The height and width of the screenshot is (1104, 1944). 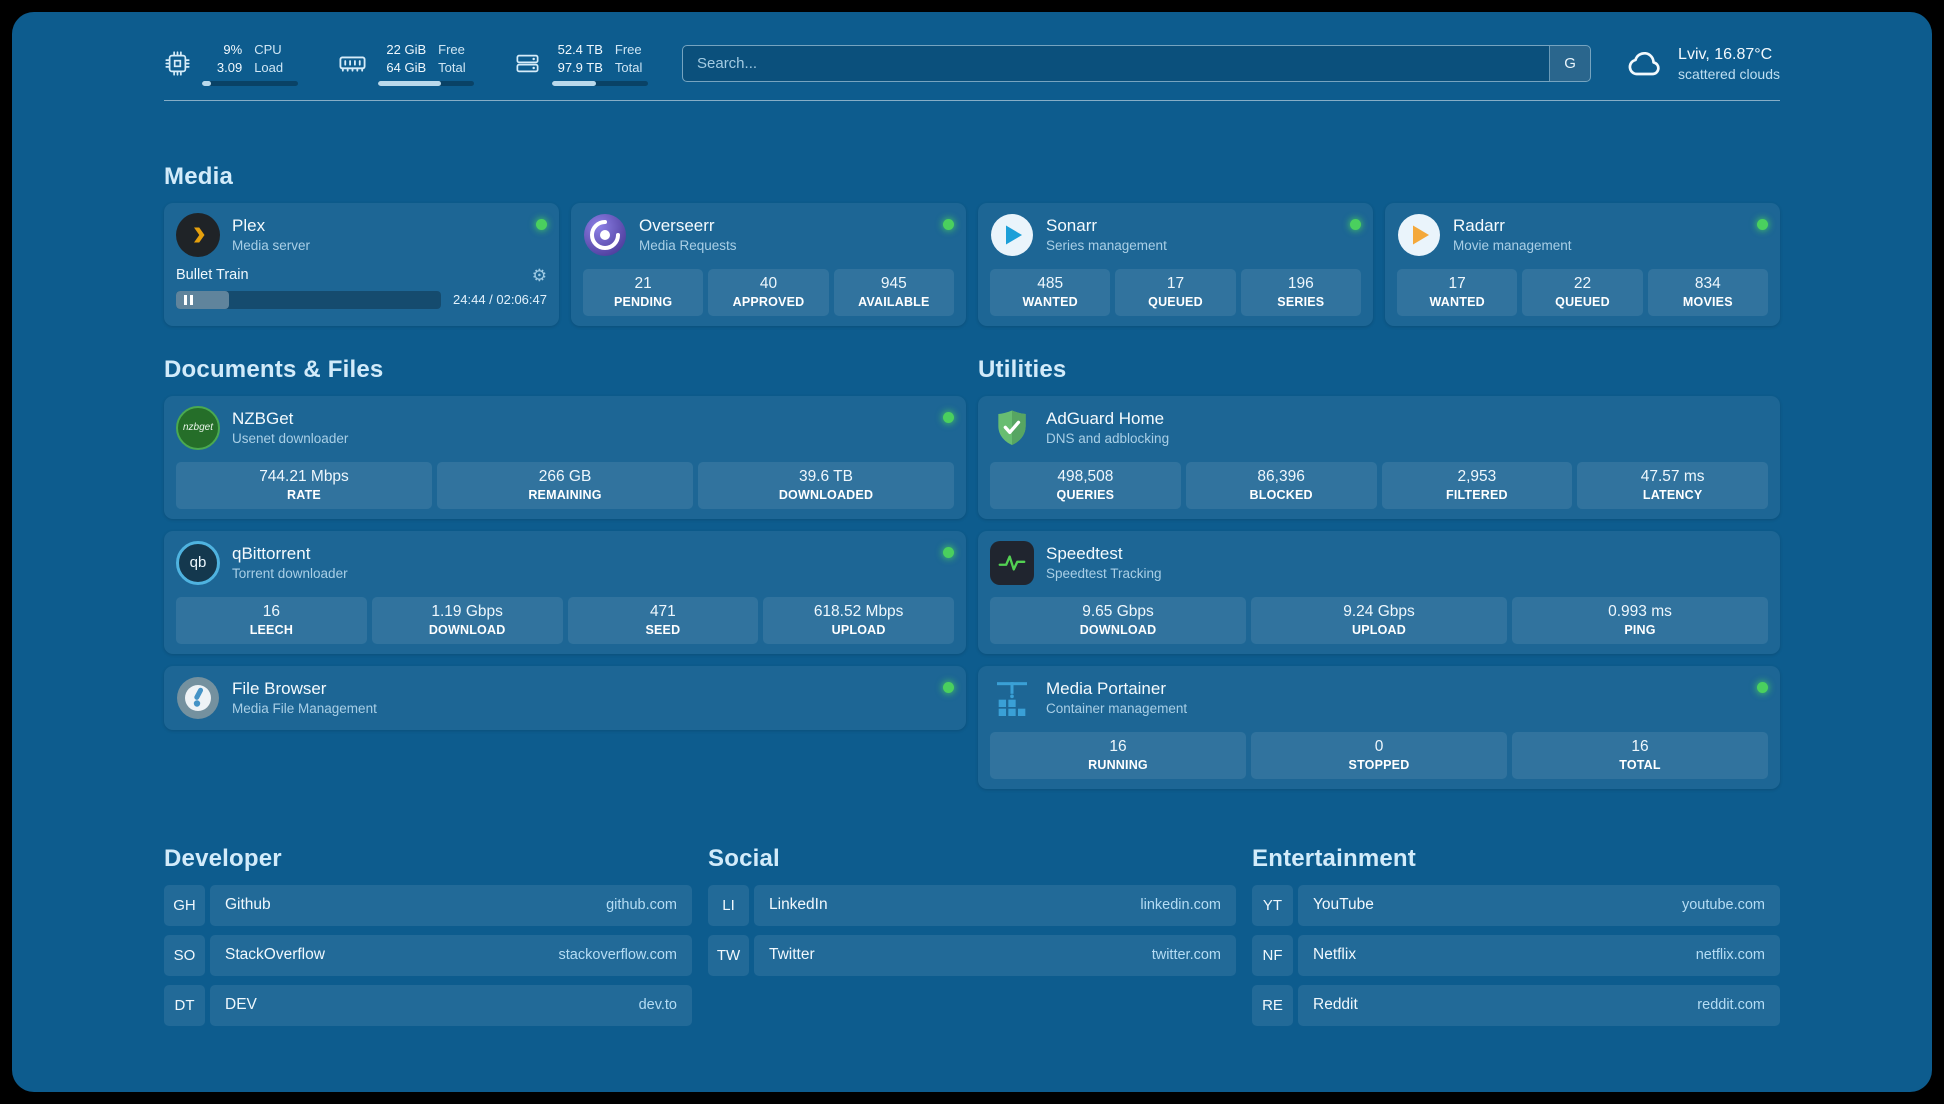 What do you see at coordinates (1050, 292) in the screenshot?
I see `stat-wanted: 485 WANTED` at bounding box center [1050, 292].